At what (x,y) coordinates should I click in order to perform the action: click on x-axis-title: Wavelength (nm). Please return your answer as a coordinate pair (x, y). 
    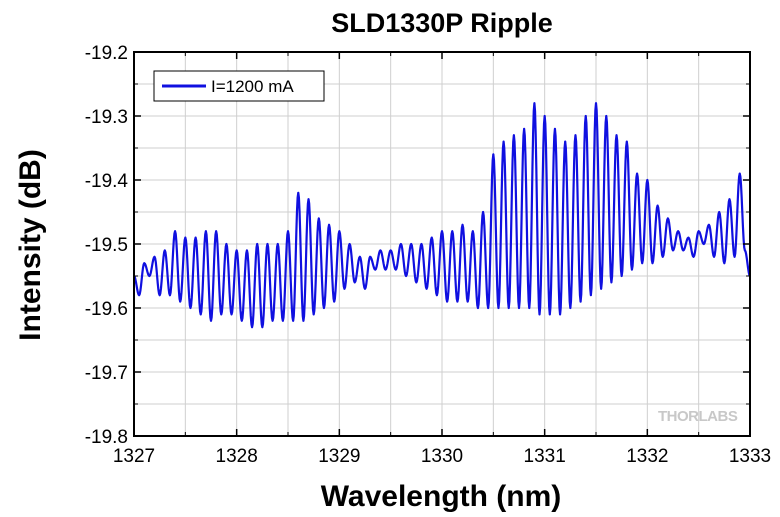
    Looking at the image, I should click on (441, 496).